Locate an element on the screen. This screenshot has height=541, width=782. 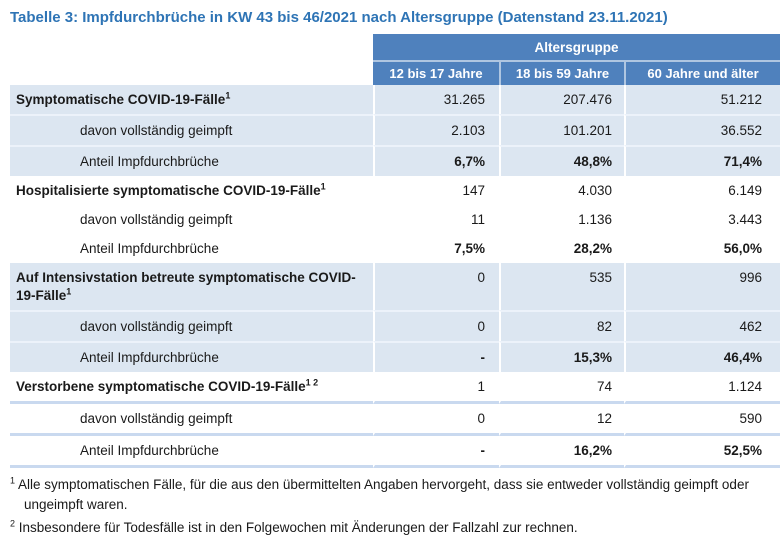
value-cell: 15,3% is located at coordinates (561, 356).